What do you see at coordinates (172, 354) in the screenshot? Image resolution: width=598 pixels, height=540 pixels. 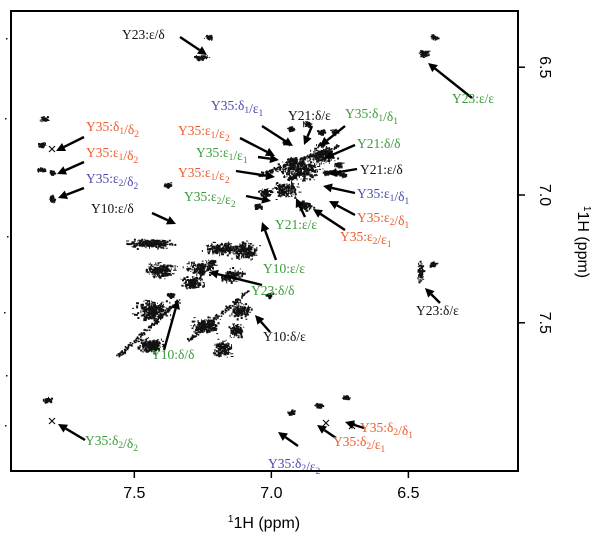 I see `annotation-y10_dd: Y10:δ/δ` at bounding box center [172, 354].